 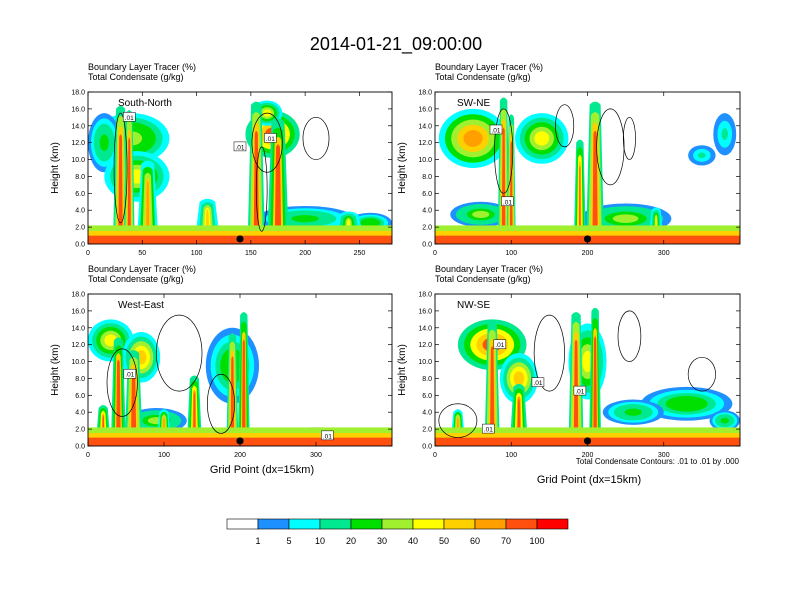 What do you see at coordinates (251, 253) in the screenshot?
I see `x-tick-label: 150` at bounding box center [251, 253].